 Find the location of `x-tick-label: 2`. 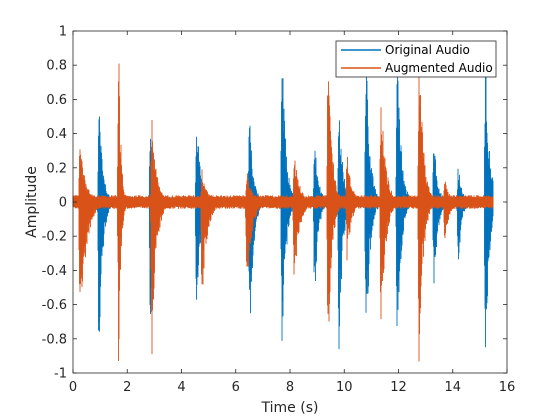

x-tick-label: 2 is located at coordinates (127, 387).